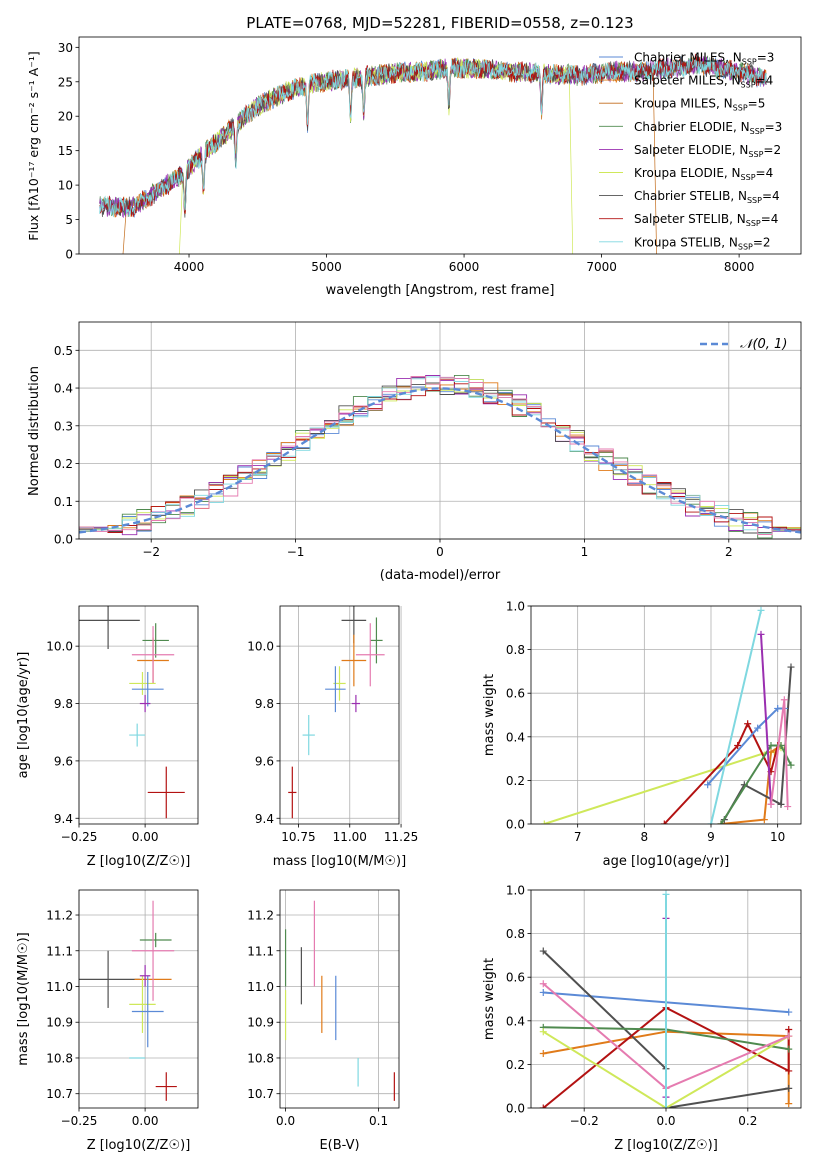  What do you see at coordinates (65, 151) in the screenshot?
I see `y-tick-label: 15` at bounding box center [65, 151].